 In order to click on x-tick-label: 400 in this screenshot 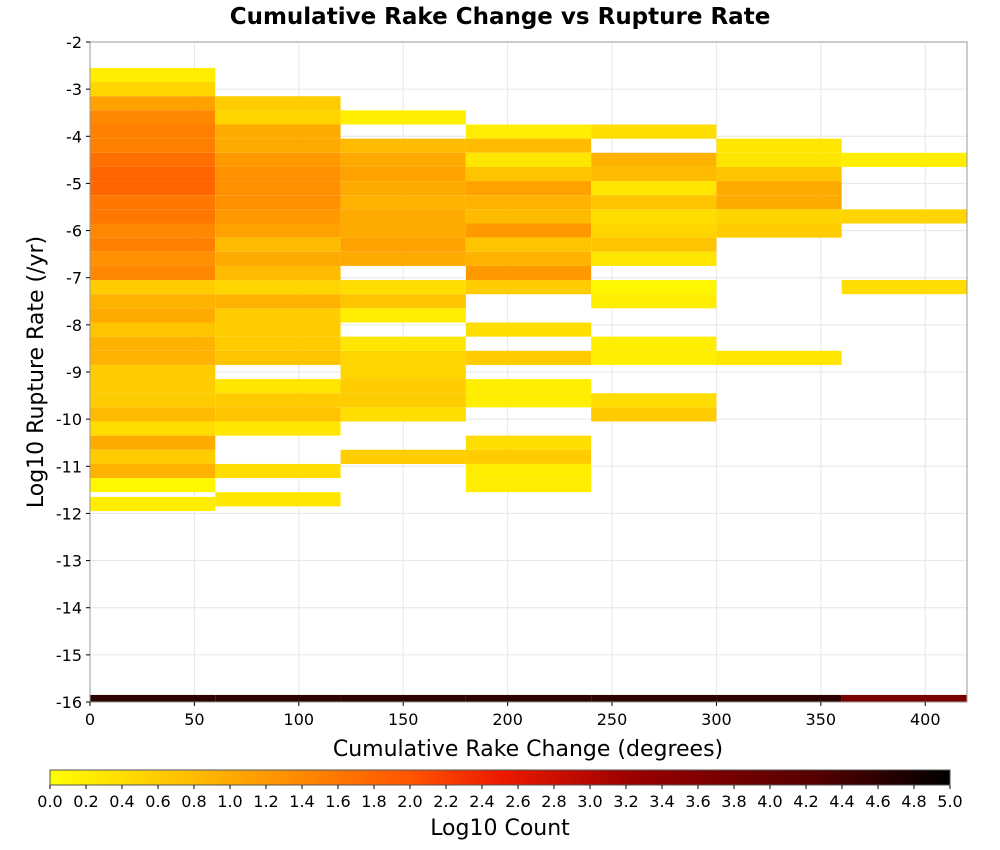, I will do `click(925, 719)`.